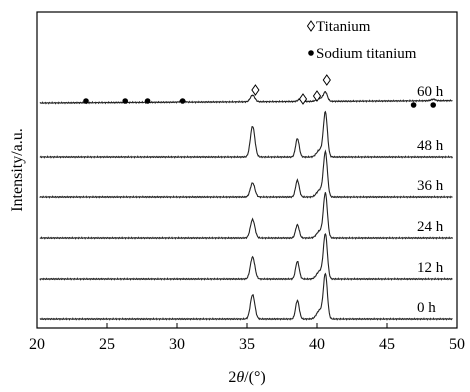  Describe the element at coordinates (246, 256) in the screenshot. I see `trace-12-h` at that location.